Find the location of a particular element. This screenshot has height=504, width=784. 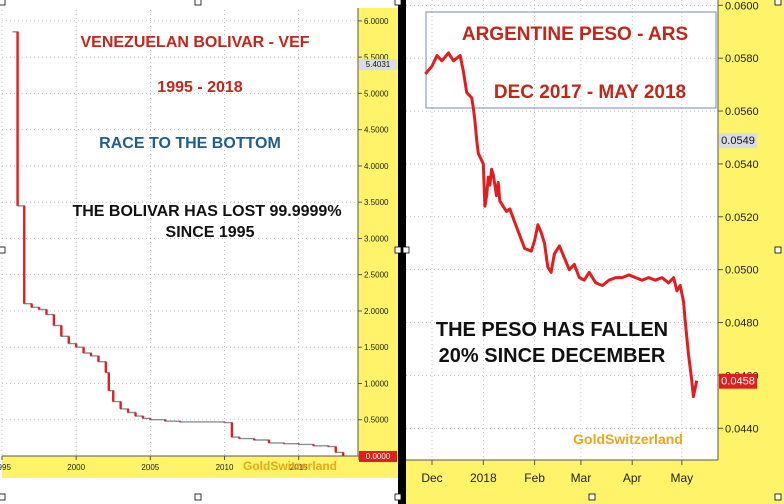

bolivar-annotation-race: RACE TO THE BOTTOM is located at coordinates (190, 143).